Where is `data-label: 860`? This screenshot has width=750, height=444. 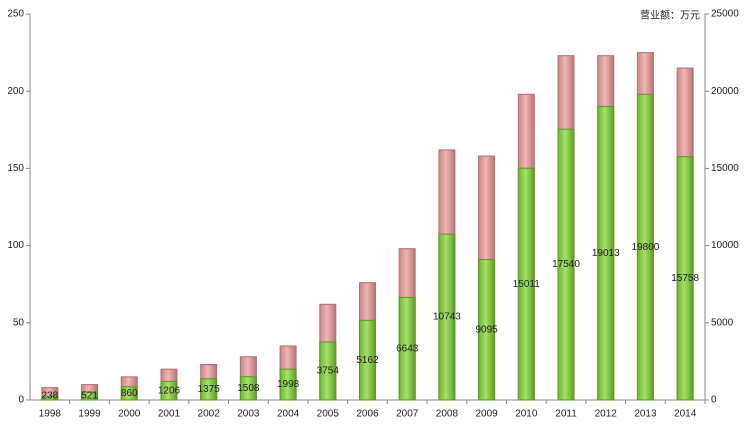 data-label: 860 is located at coordinates (129, 393).